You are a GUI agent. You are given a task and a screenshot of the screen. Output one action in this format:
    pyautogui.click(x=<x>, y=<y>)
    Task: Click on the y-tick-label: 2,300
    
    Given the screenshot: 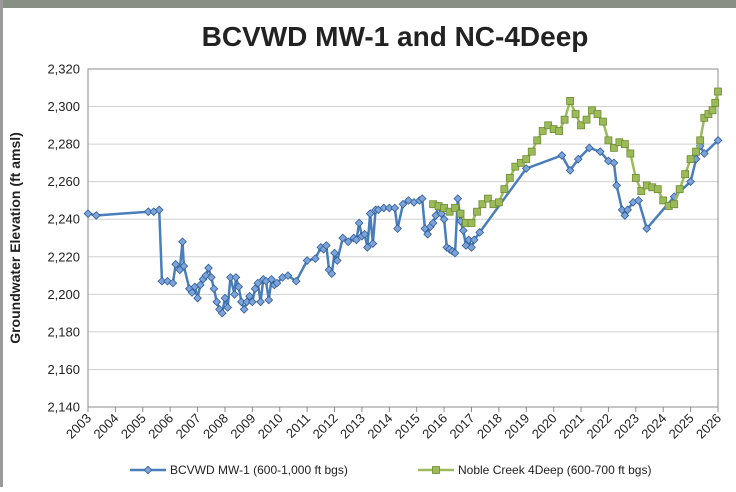 What is the action you would take?
    pyautogui.click(x=63, y=106)
    